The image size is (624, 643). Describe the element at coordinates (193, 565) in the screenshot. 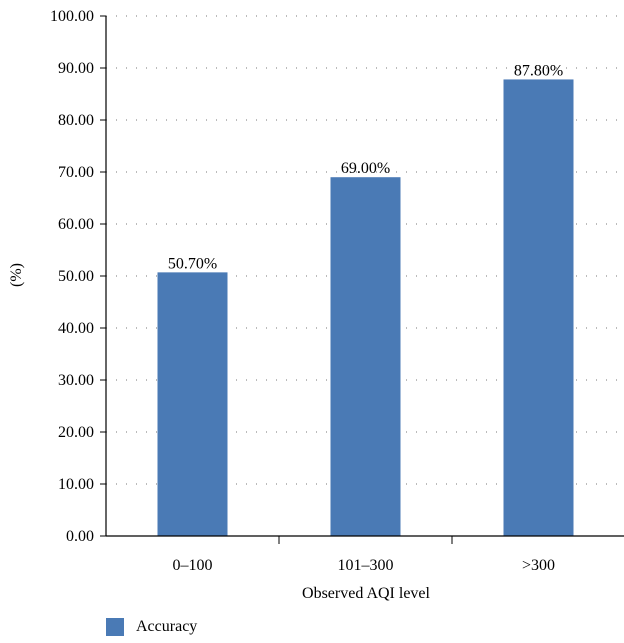

I see `x-tick-label-0: 0–100` at that location.